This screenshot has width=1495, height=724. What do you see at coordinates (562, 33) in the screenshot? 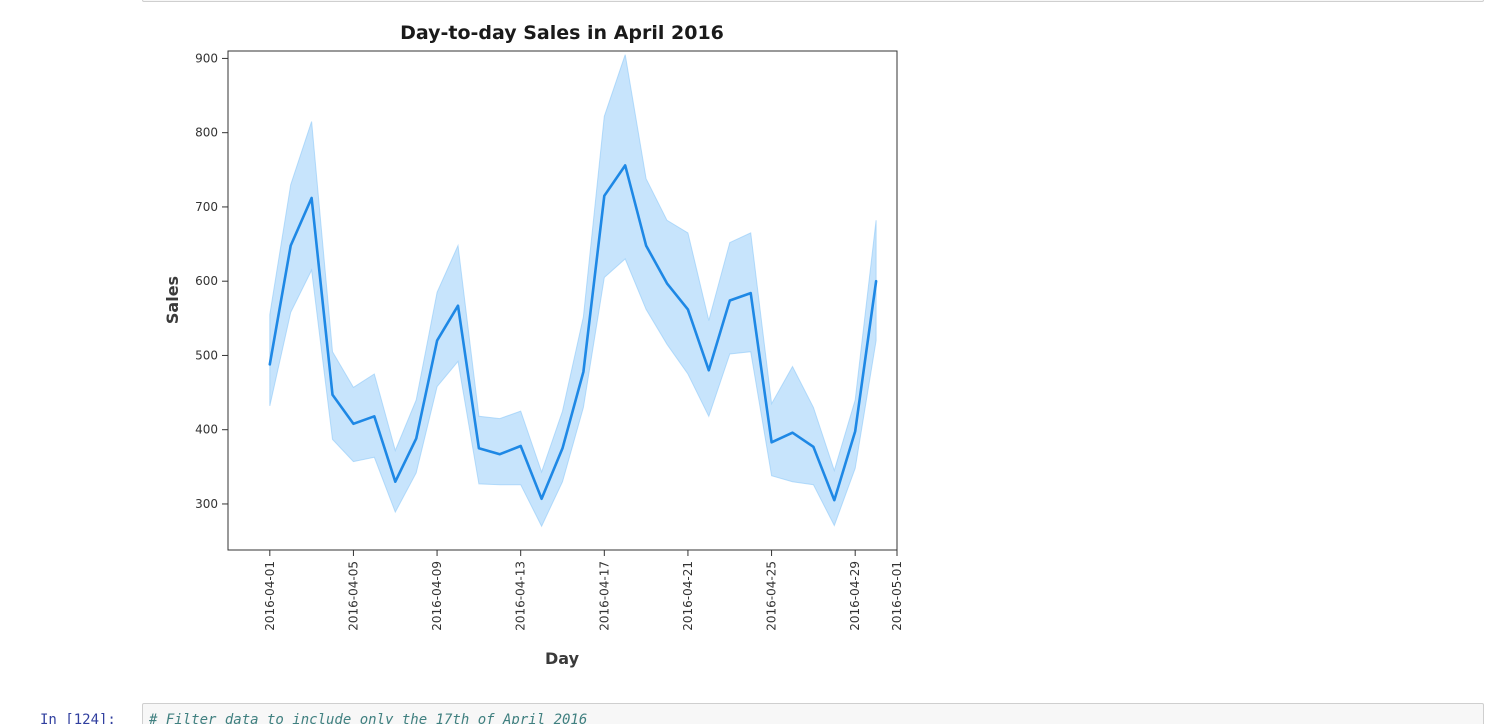
I see `chart-title: Day-to-day Sales in April 2016` at bounding box center [562, 33].